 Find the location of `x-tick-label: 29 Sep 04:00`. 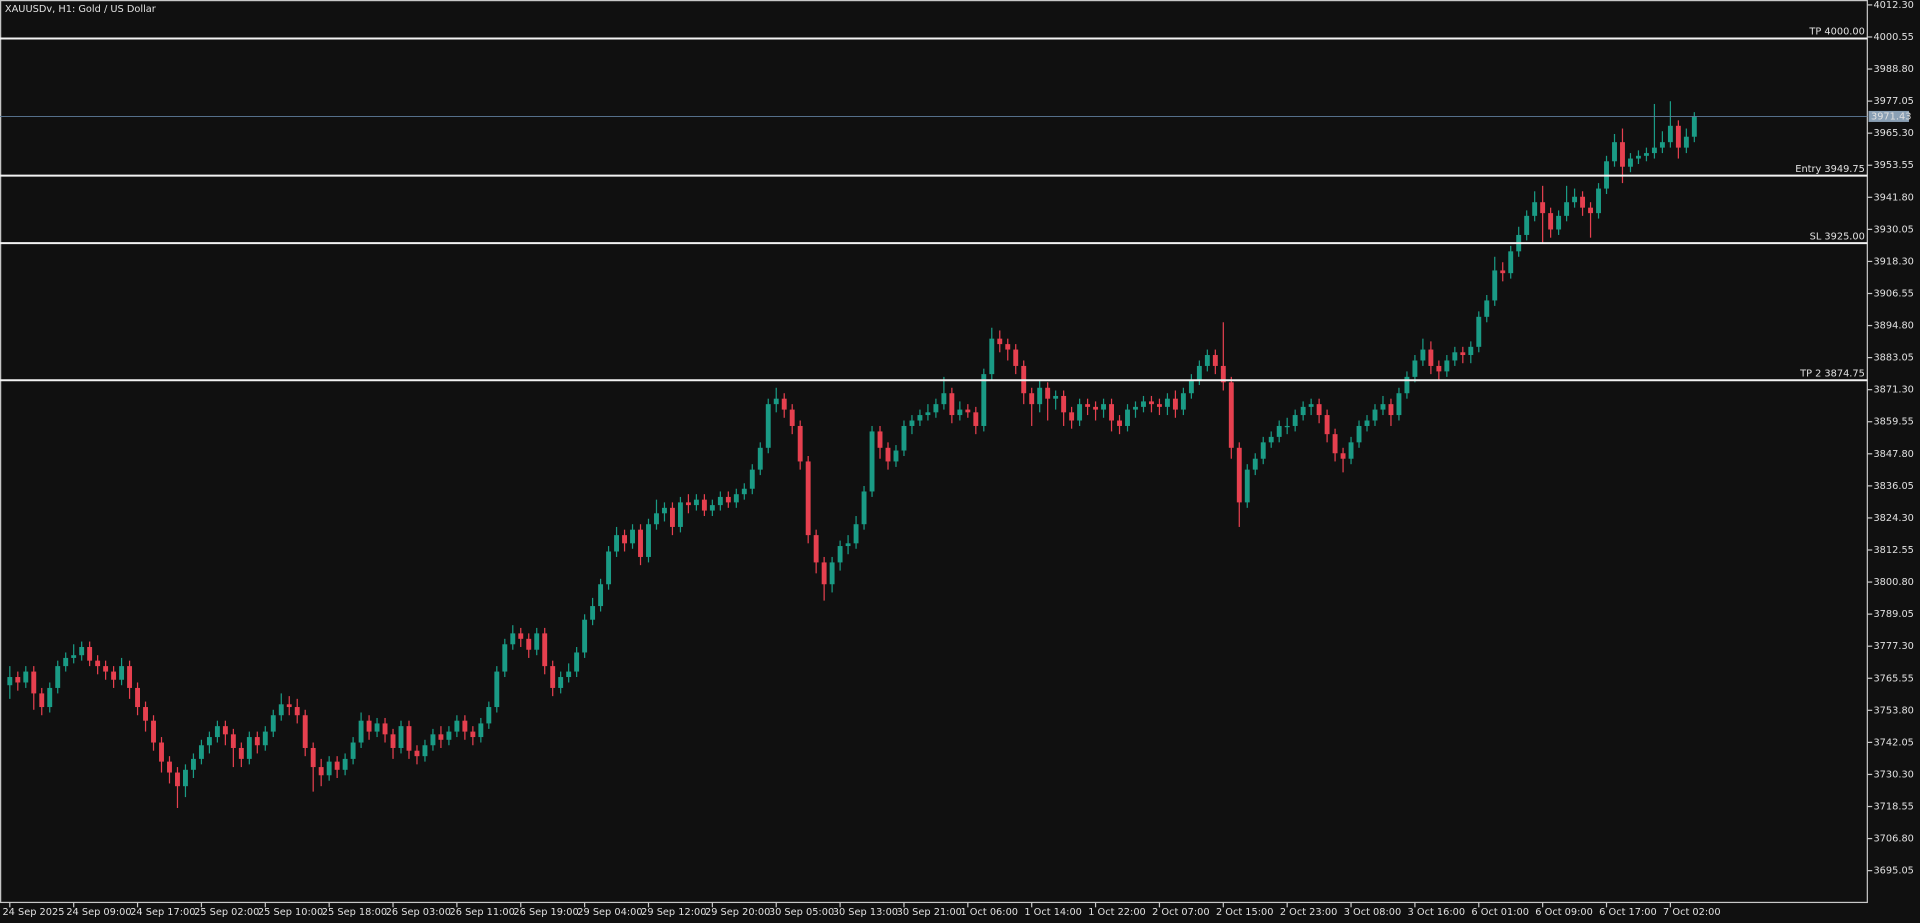

x-tick-label: 29 Sep 04:00 is located at coordinates (609, 912).